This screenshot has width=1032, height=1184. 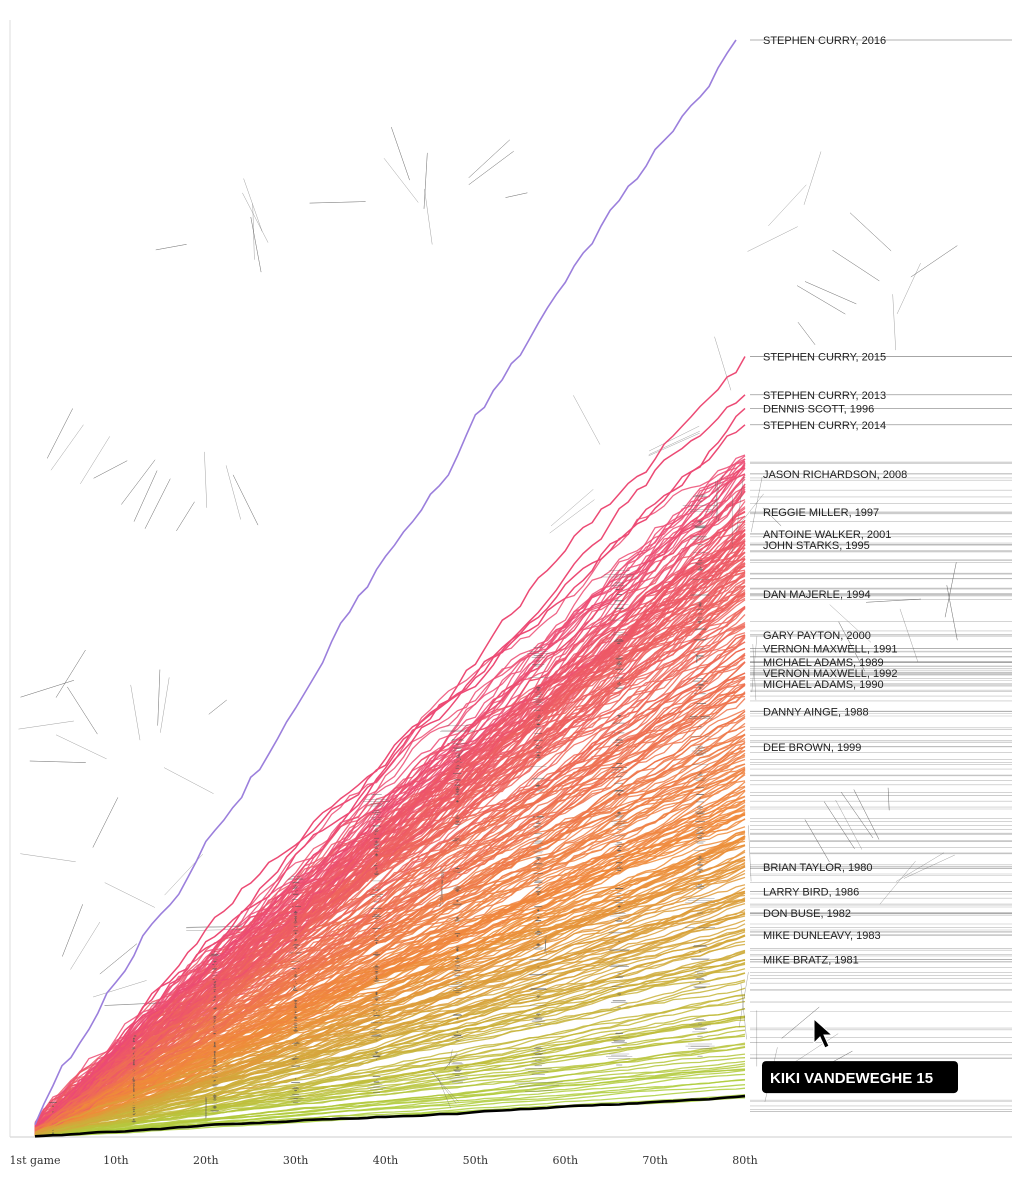 What do you see at coordinates (830, 650) in the screenshot?
I see `season-label: VERNON MAXWELL, 1991` at bounding box center [830, 650].